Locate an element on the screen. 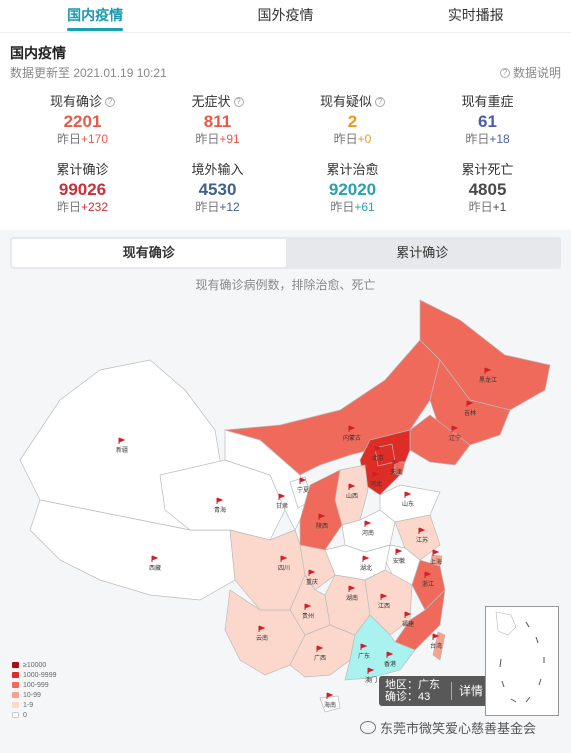 This screenshot has width=571, height=753. region-chongqing is located at coordinates (317, 567).